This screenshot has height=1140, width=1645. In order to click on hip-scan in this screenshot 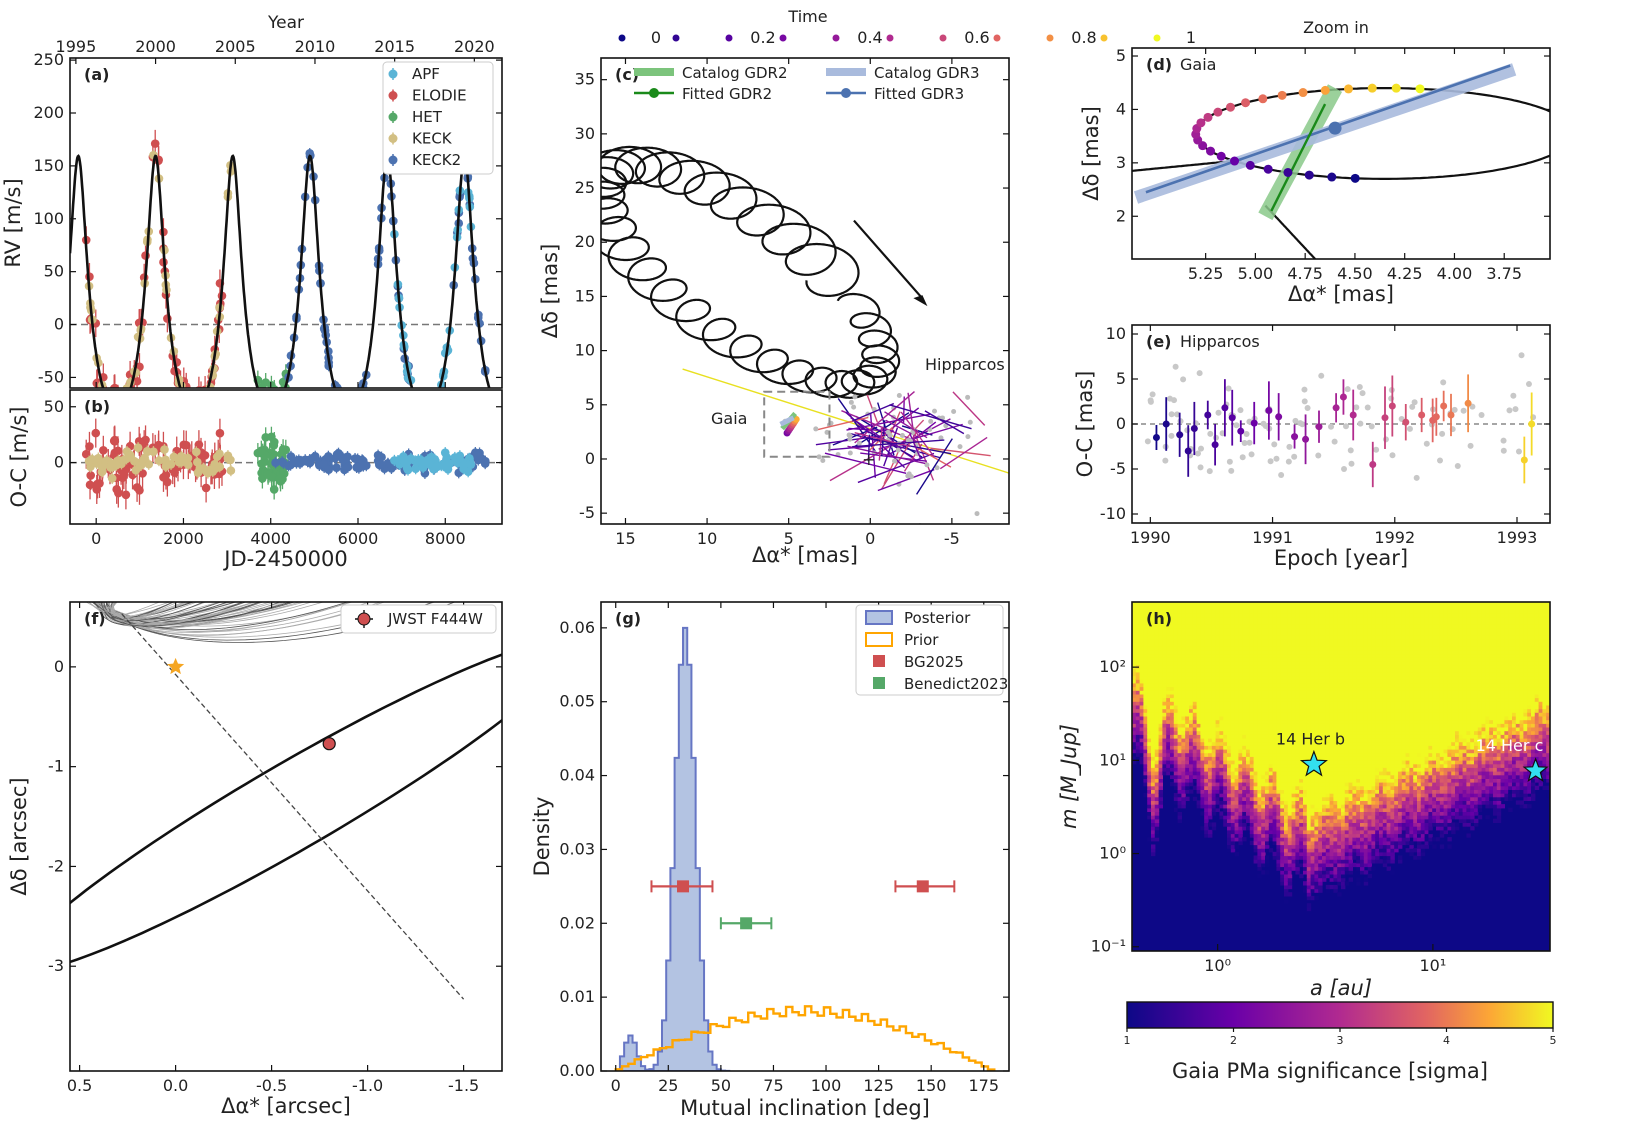, I will do `click(857, 422)`.